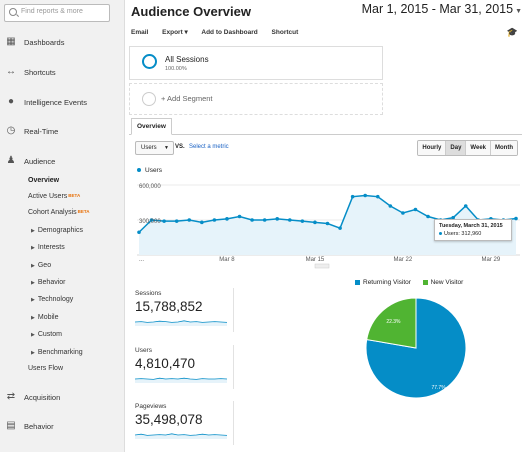  I want to click on stat-pageviews: Pageviews 35,498,078, so click(169, 415).